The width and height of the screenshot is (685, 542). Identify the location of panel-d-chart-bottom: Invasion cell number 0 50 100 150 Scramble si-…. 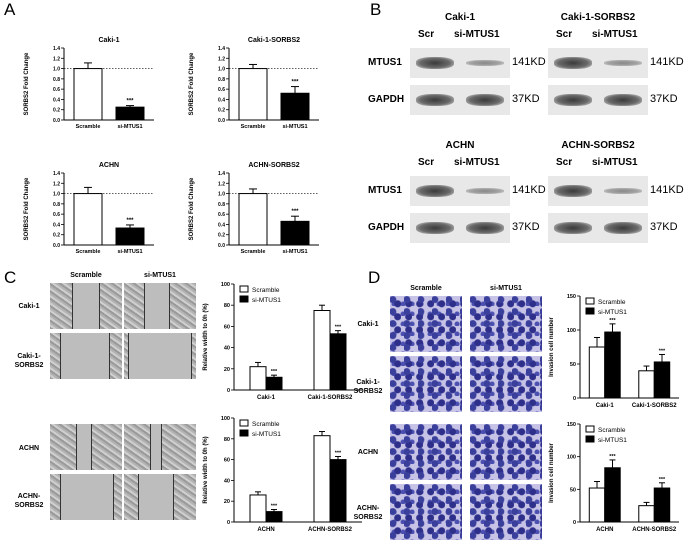
(614, 477).